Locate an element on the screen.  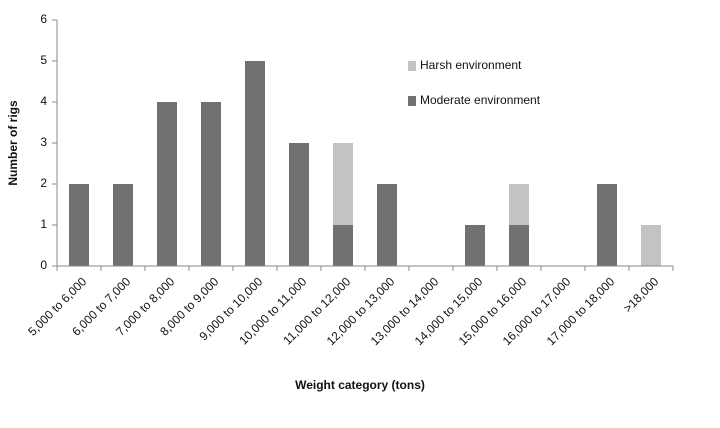
y-tick-label: 2 is located at coordinates (43, 183).